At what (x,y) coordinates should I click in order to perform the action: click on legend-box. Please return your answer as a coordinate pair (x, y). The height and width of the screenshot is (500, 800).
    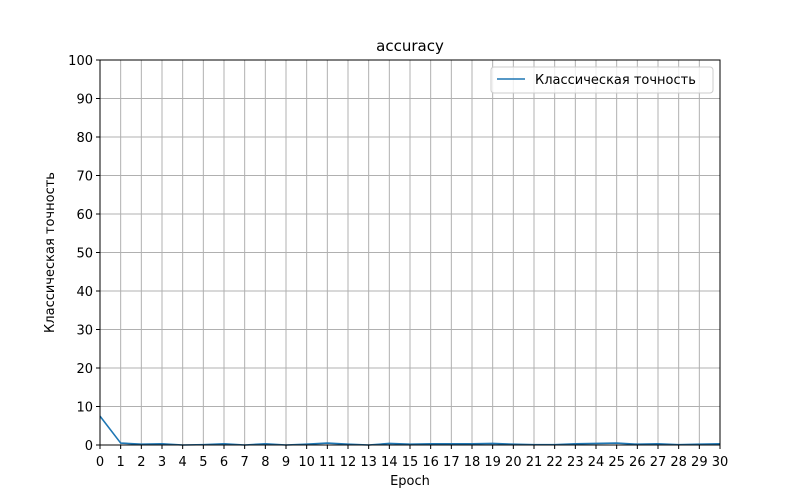
    Looking at the image, I should click on (602, 80).